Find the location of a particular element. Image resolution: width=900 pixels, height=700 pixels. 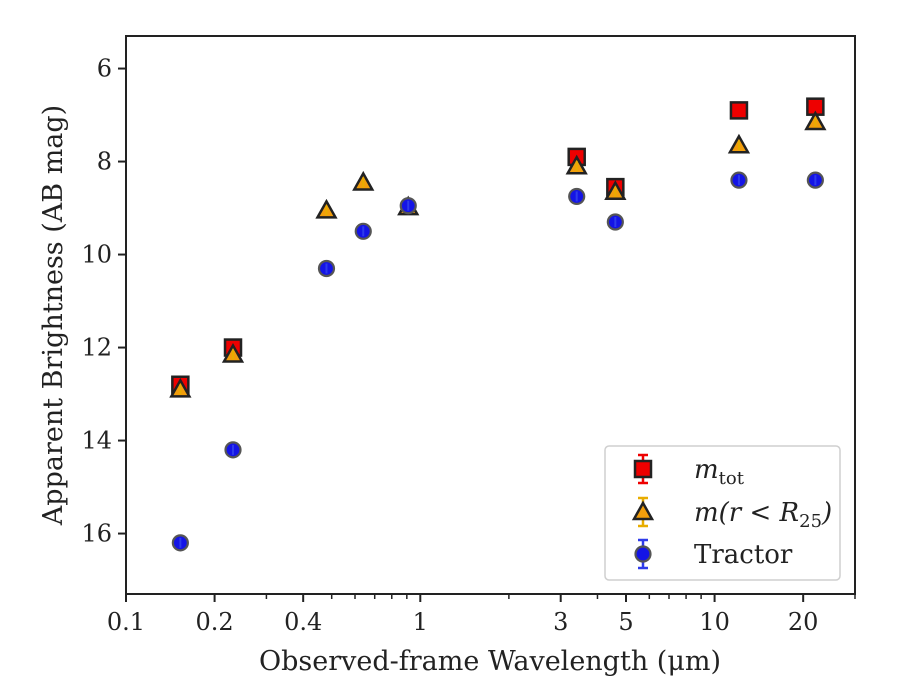

legend-box is located at coordinates (722, 513).